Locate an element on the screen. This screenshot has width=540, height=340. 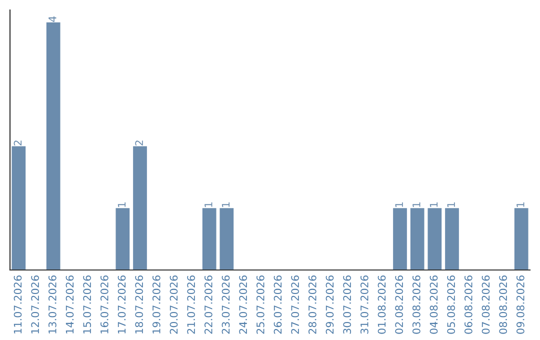
x-tick-label: 26.07.2026 is located at coordinates (278, 305).